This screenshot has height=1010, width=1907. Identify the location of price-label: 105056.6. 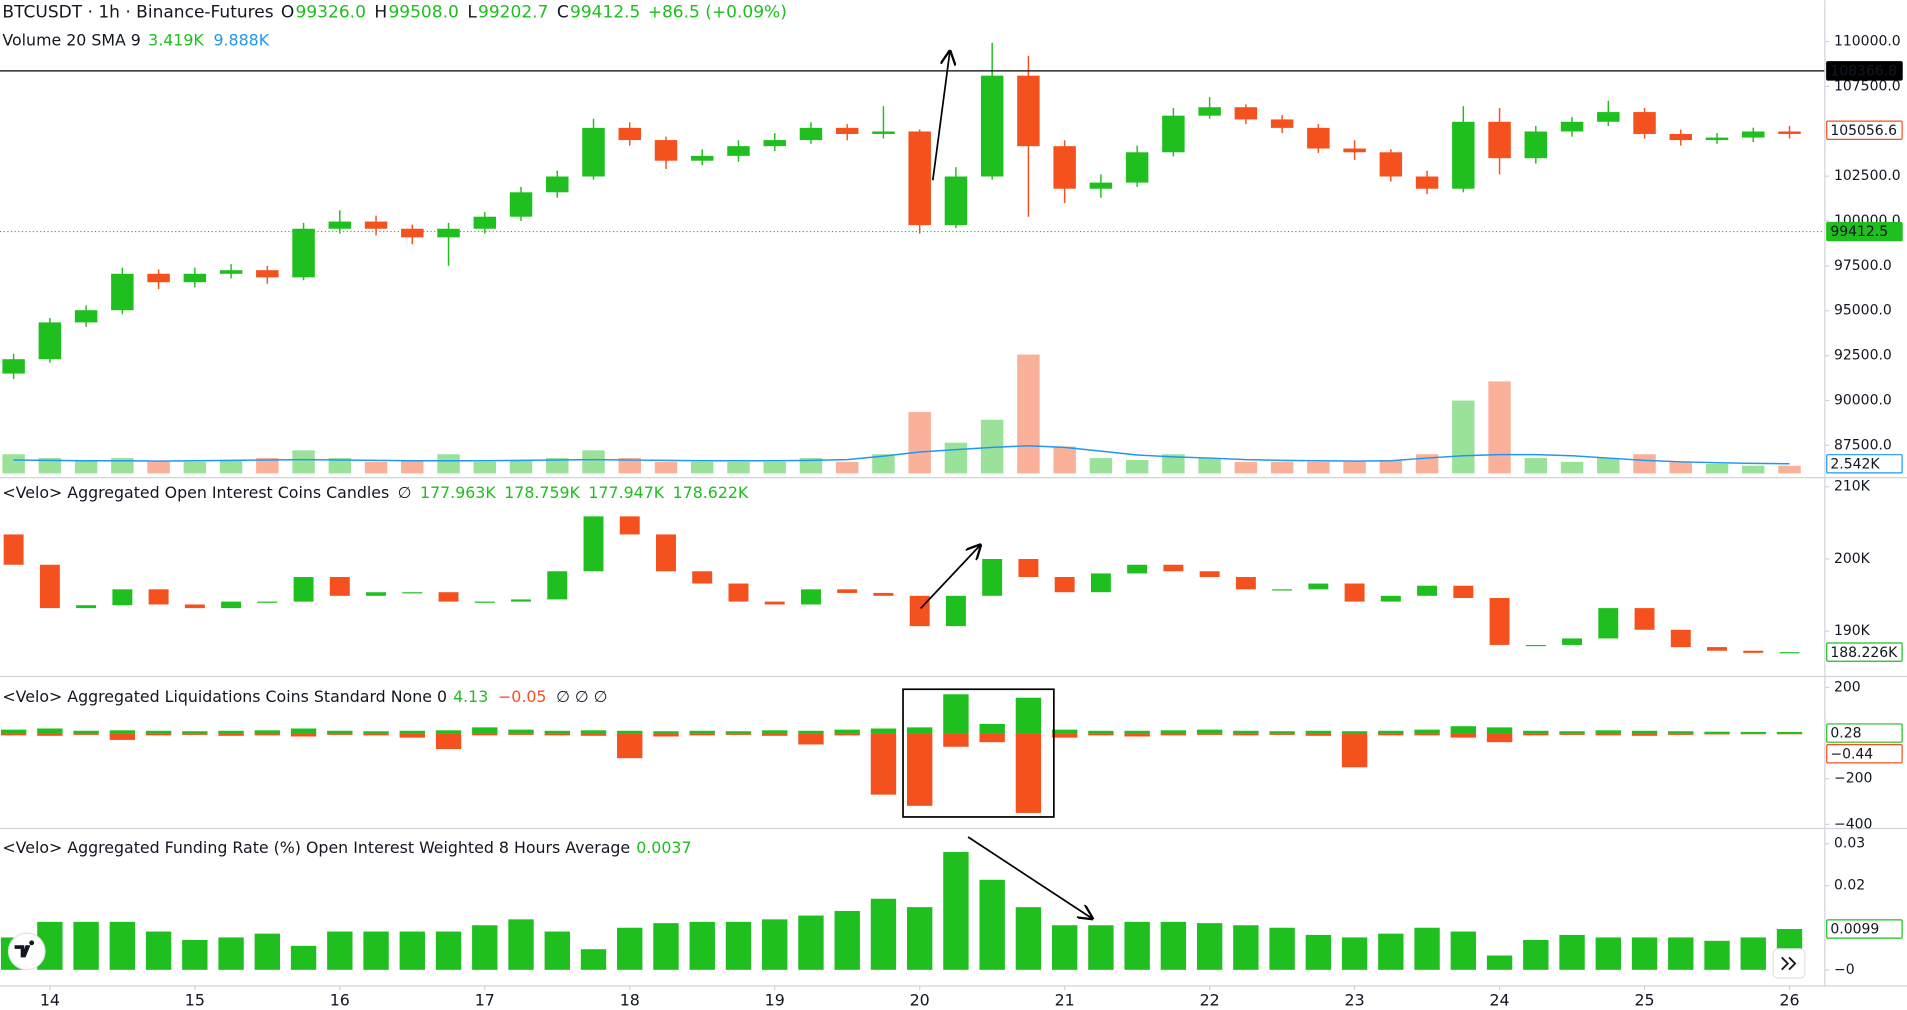
(1864, 130).